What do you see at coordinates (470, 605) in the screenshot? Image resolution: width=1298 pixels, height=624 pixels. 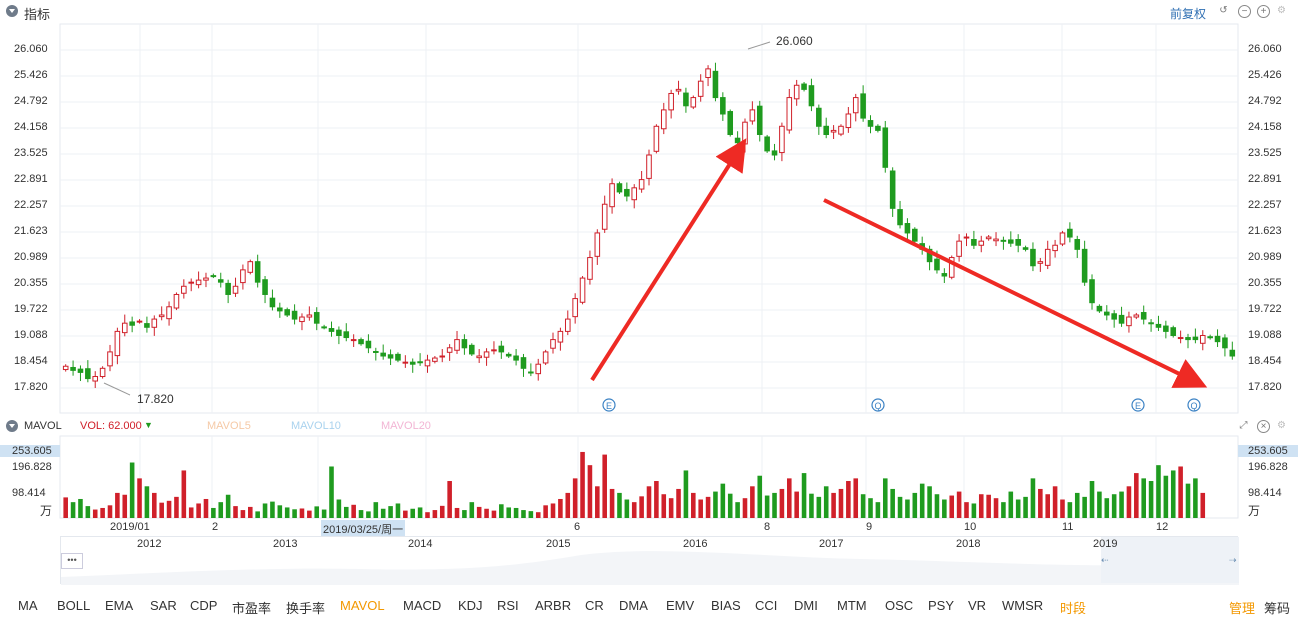 I see `tab-kdj: KDJ` at bounding box center [470, 605].